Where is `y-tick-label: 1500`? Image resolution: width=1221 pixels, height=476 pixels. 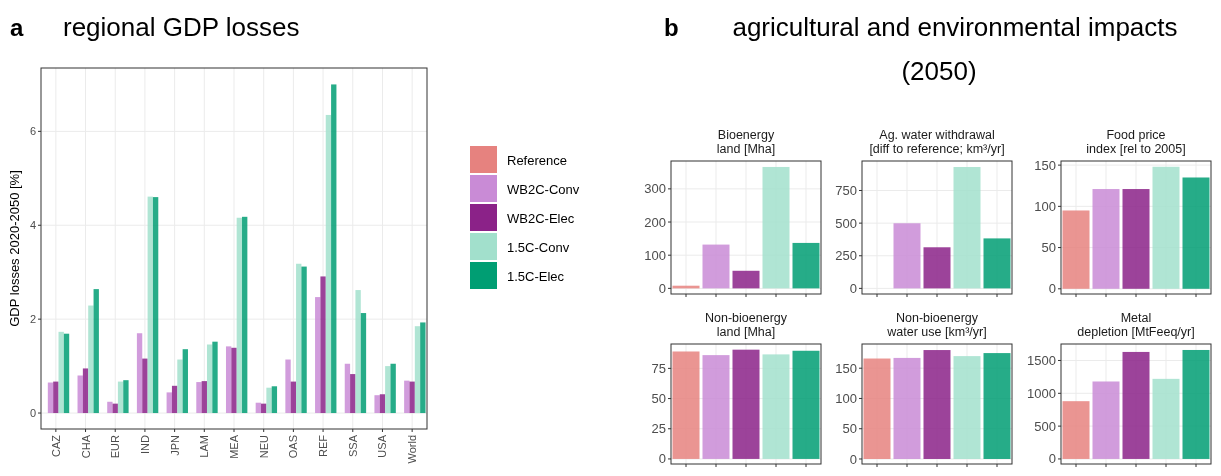
y-tick-label: 1500 is located at coordinates (1041, 361).